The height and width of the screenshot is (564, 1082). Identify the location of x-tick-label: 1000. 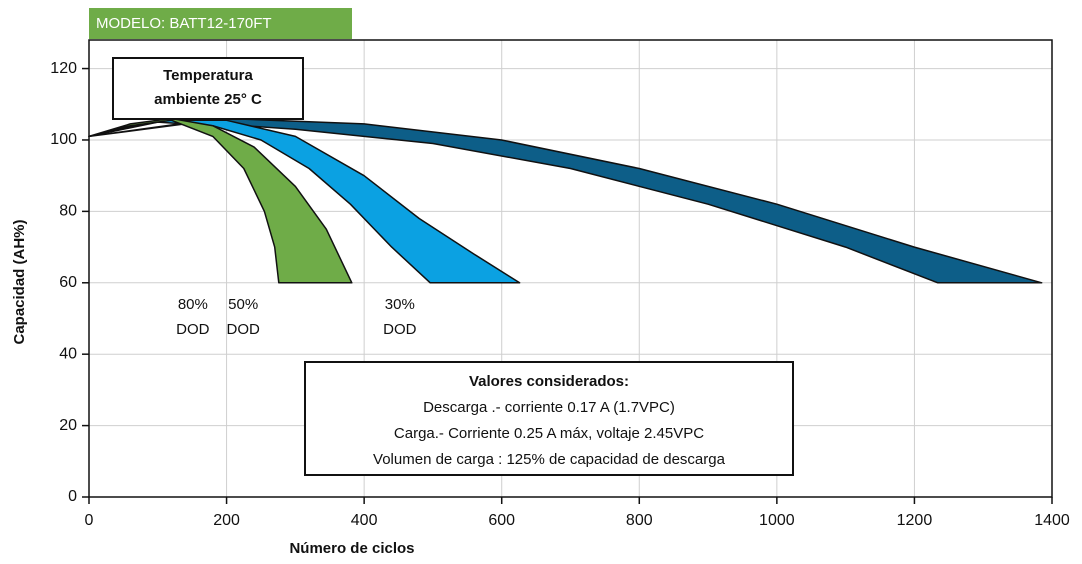
(777, 520).